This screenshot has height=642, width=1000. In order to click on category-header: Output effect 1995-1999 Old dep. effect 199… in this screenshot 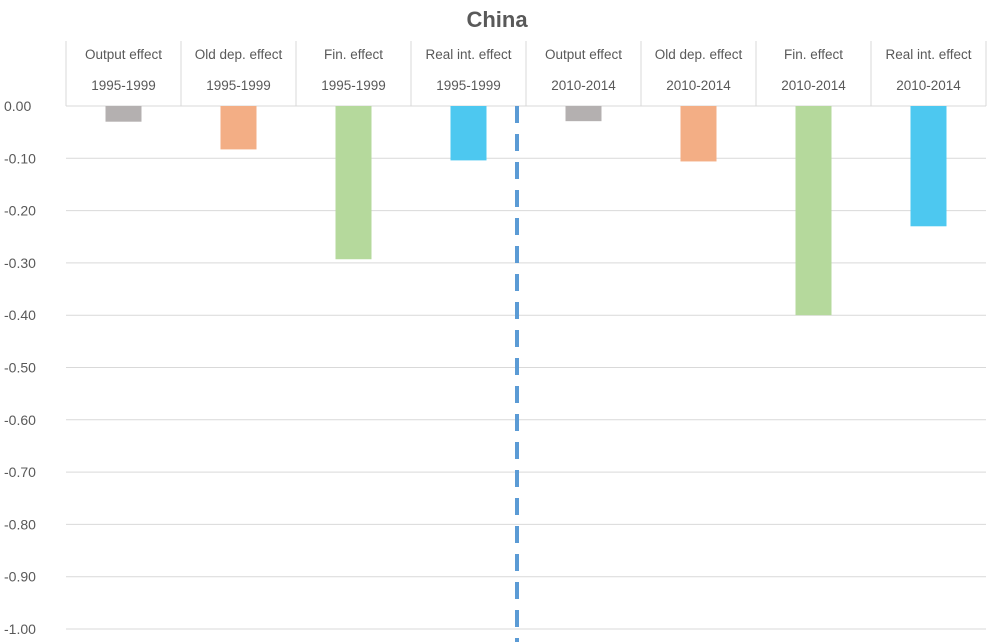, I will do `click(526, 74)`.